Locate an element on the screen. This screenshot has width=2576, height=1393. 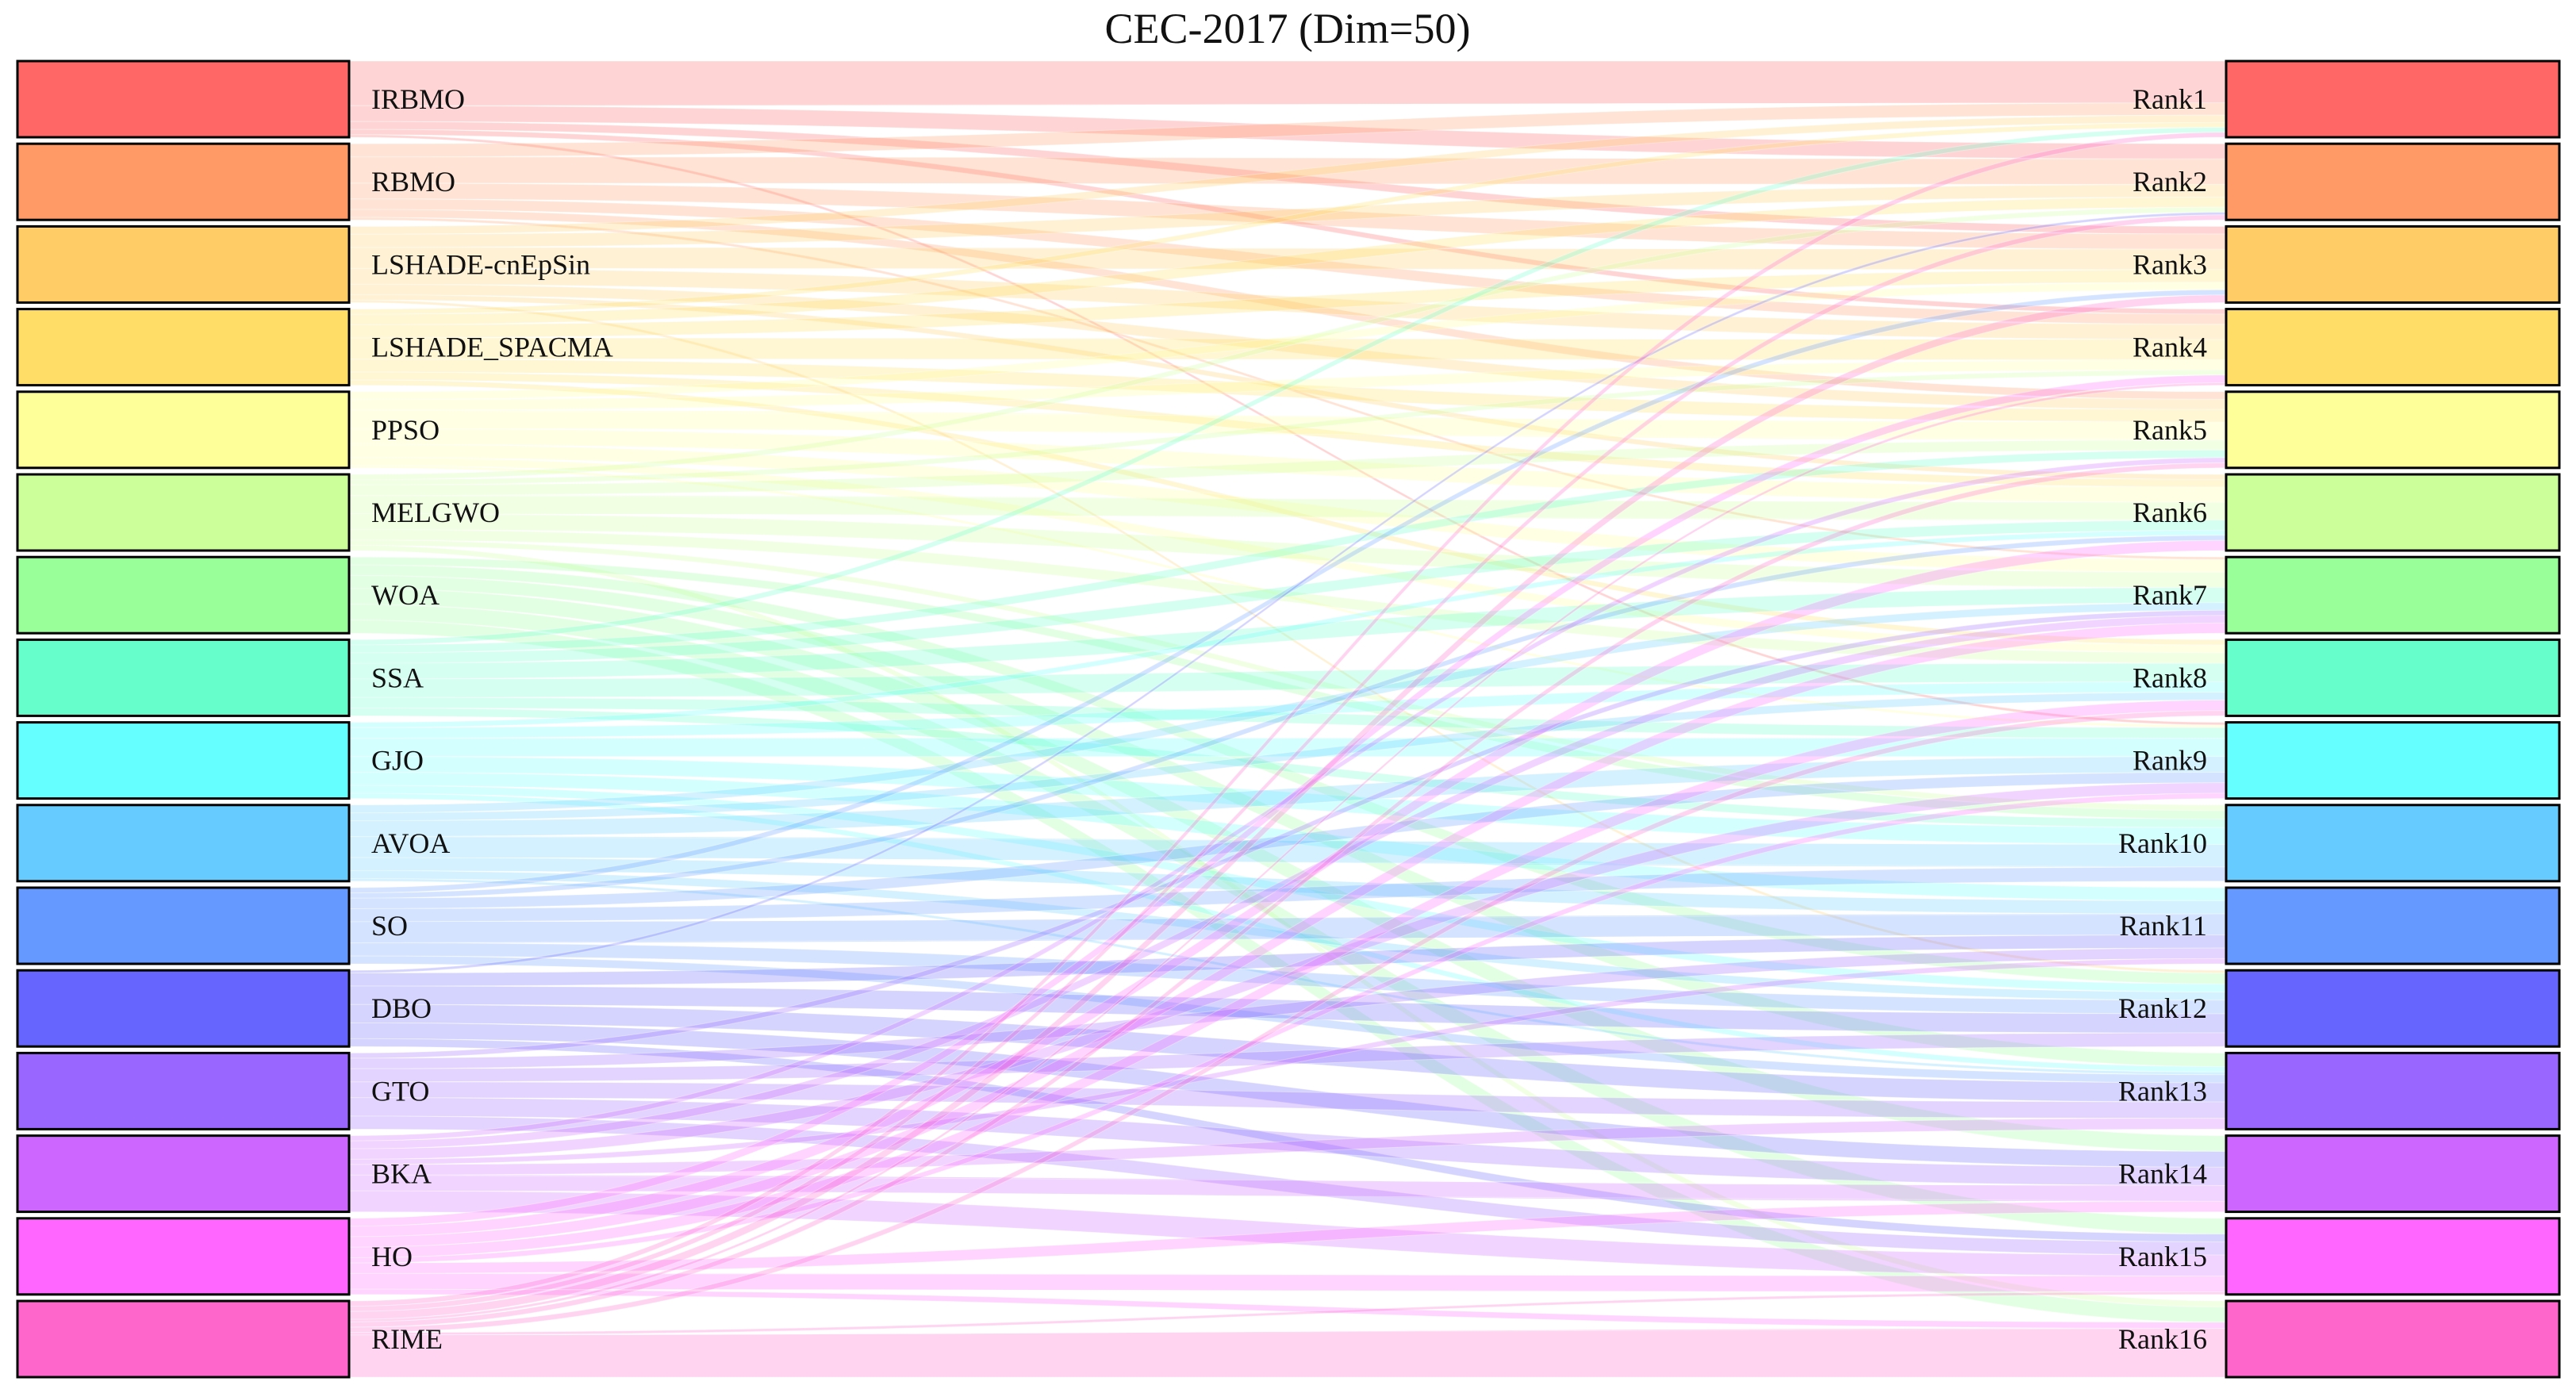
algorithm-label-lshade-cnepsin: LSHADE-cnEpSin is located at coordinates (480, 264).